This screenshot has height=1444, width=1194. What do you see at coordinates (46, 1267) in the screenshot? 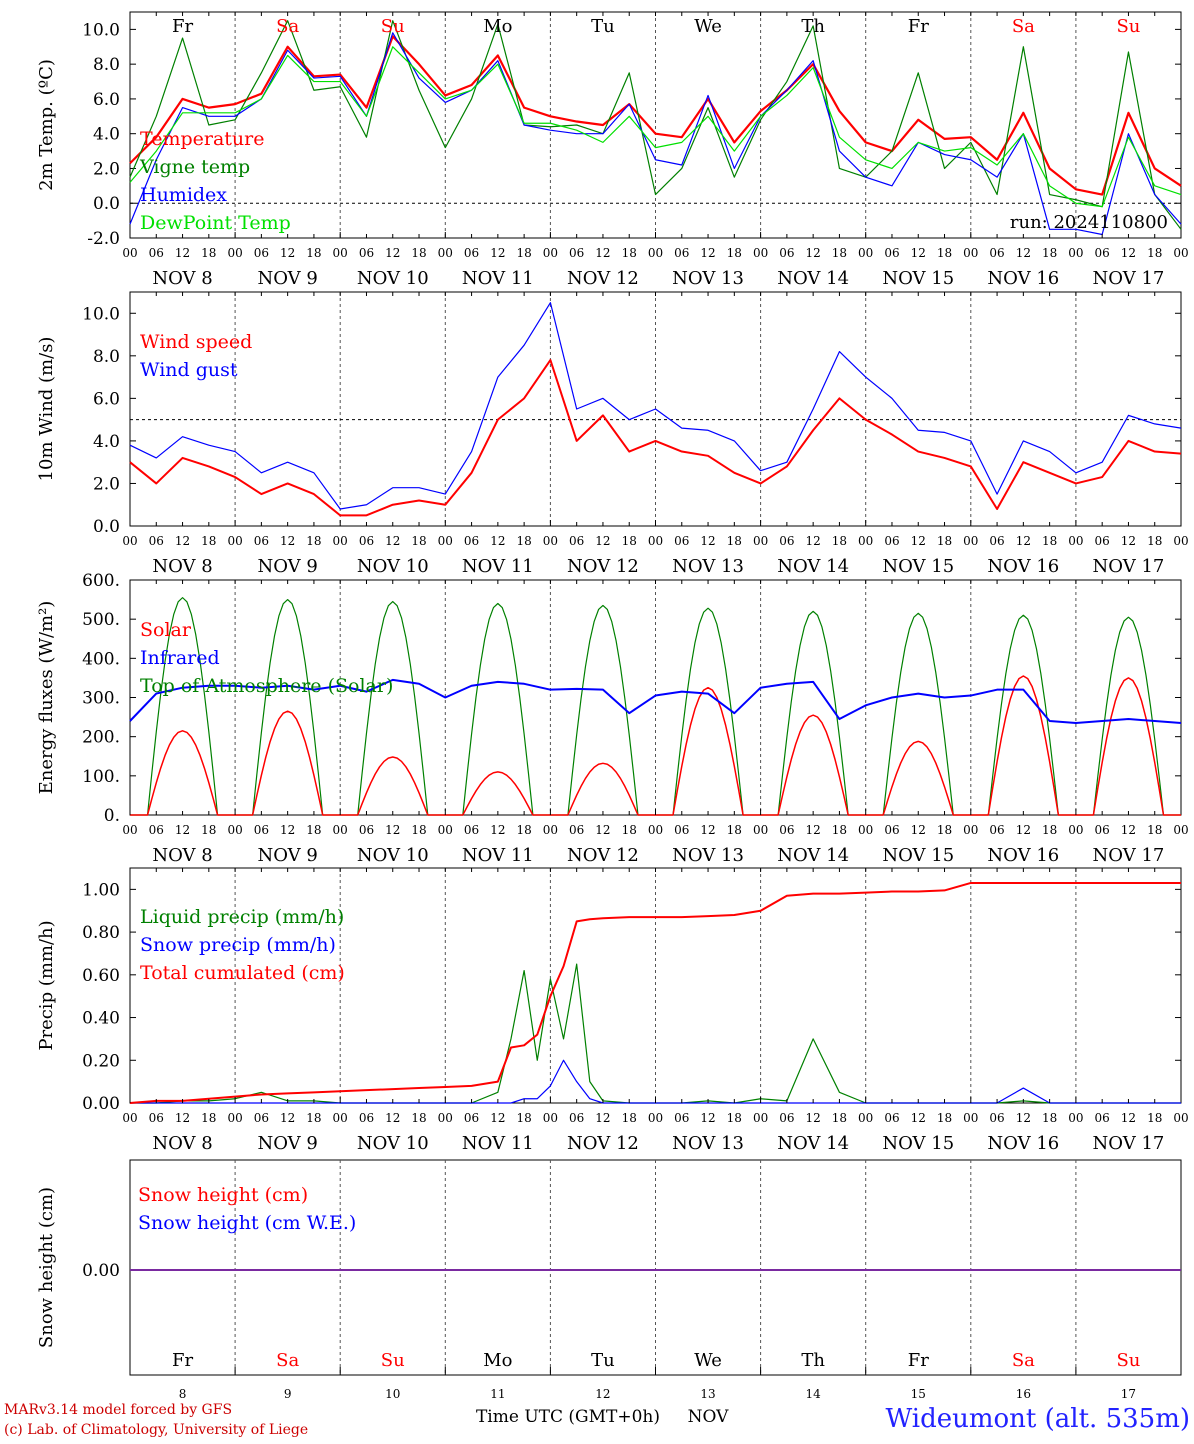
I see `y-axis-label: Snow height (cm)` at bounding box center [46, 1267].